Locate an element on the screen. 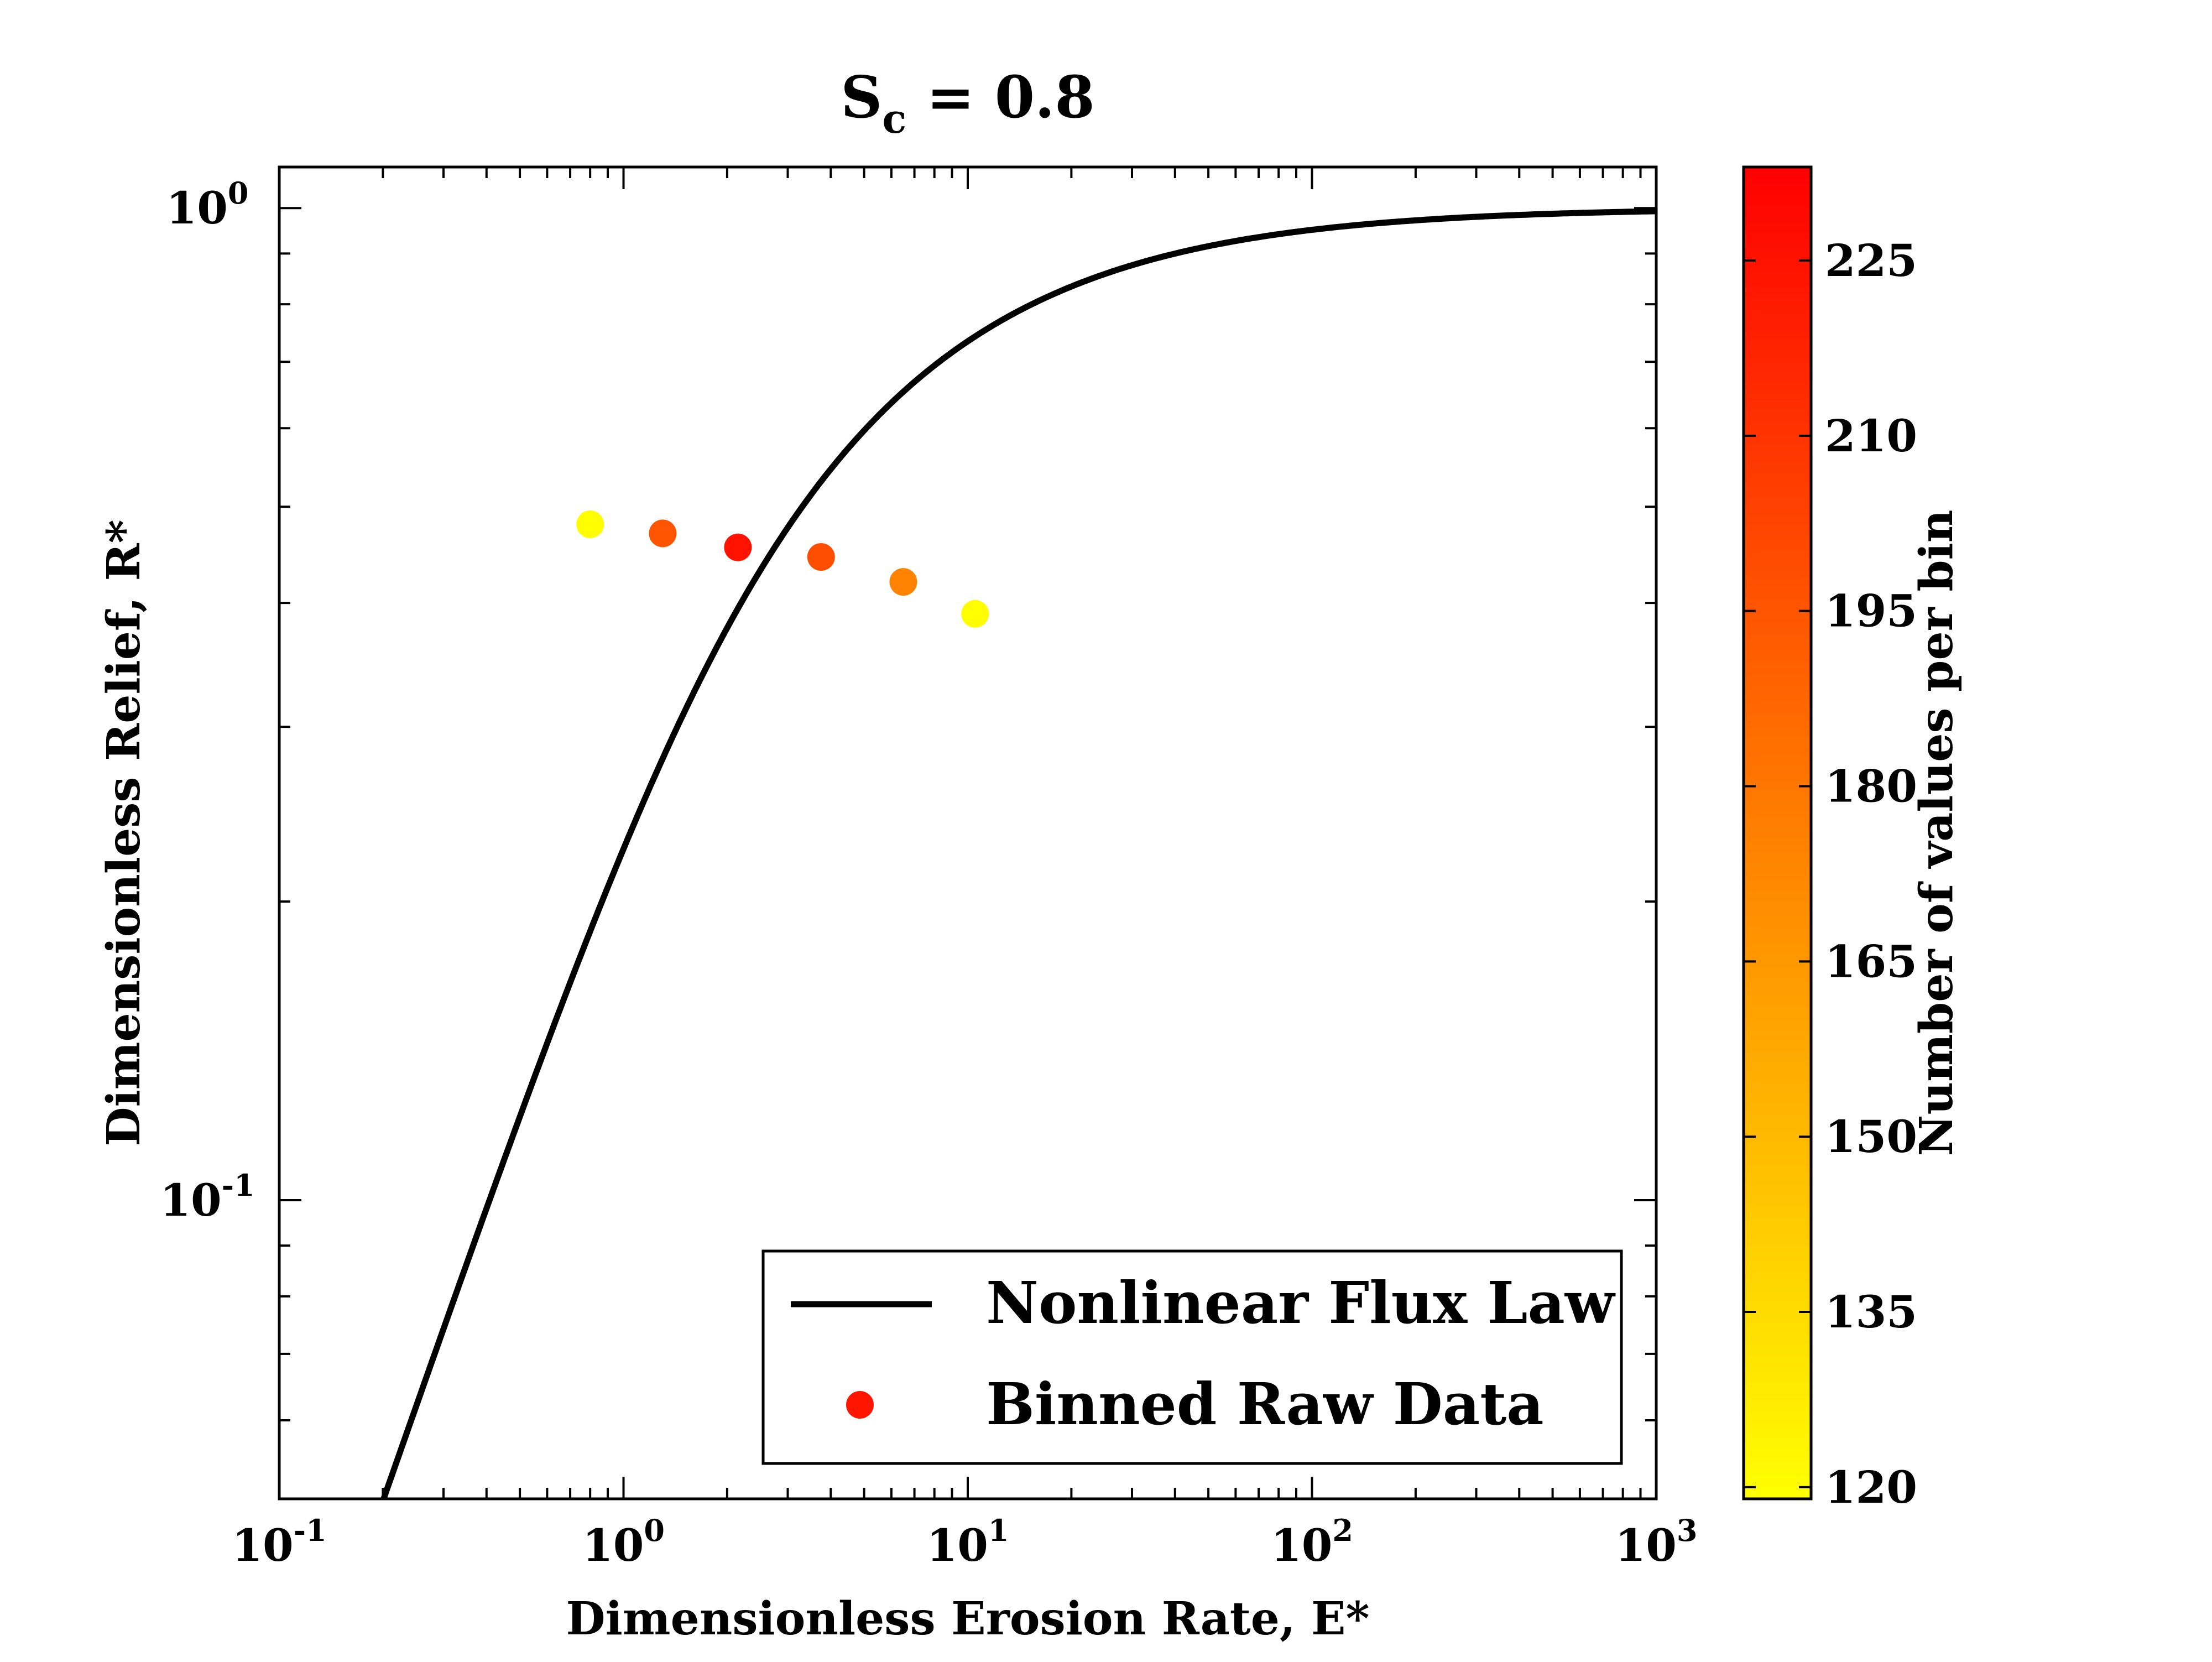 This screenshot has height=1662, width=2212. points-layer is located at coordinates (783, 569).